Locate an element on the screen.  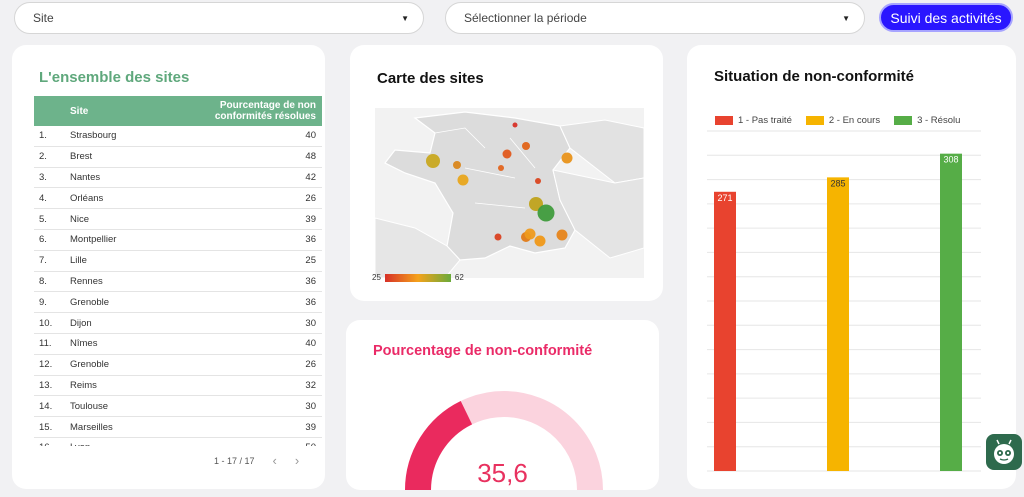
pagination: 1 - 17 / 17 ‹ › is located at coordinates (256, 460).